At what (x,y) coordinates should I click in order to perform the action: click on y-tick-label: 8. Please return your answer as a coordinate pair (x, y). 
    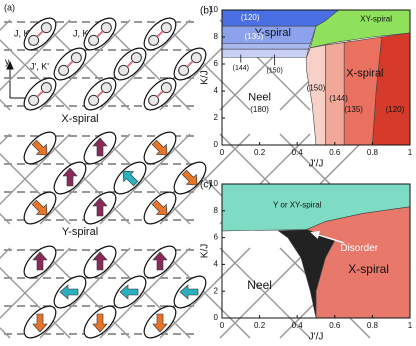
    Looking at the image, I should click on (216, 36).